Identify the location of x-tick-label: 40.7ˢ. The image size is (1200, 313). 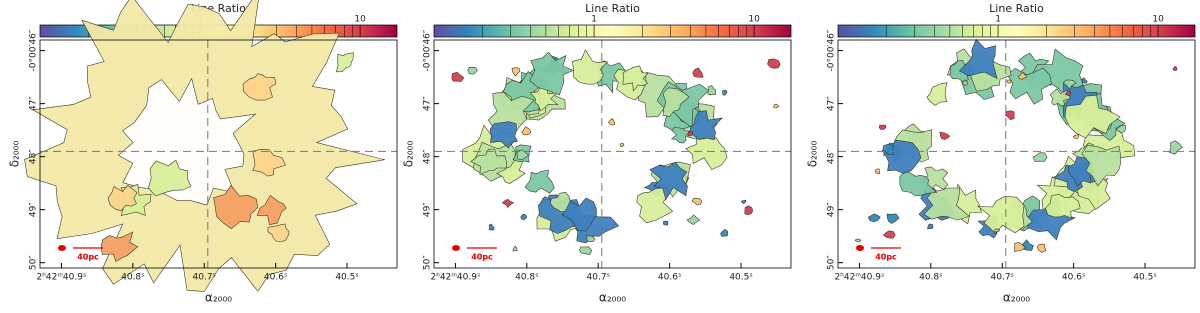
(598, 278).